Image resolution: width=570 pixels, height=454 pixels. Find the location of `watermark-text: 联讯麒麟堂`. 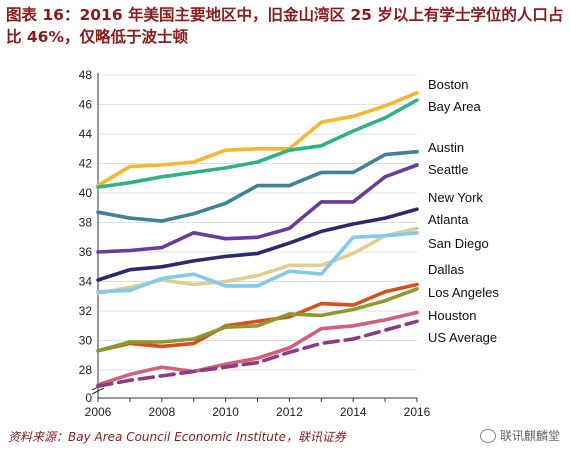

watermark-text: 联讯麒麟堂 is located at coordinates (529, 436).